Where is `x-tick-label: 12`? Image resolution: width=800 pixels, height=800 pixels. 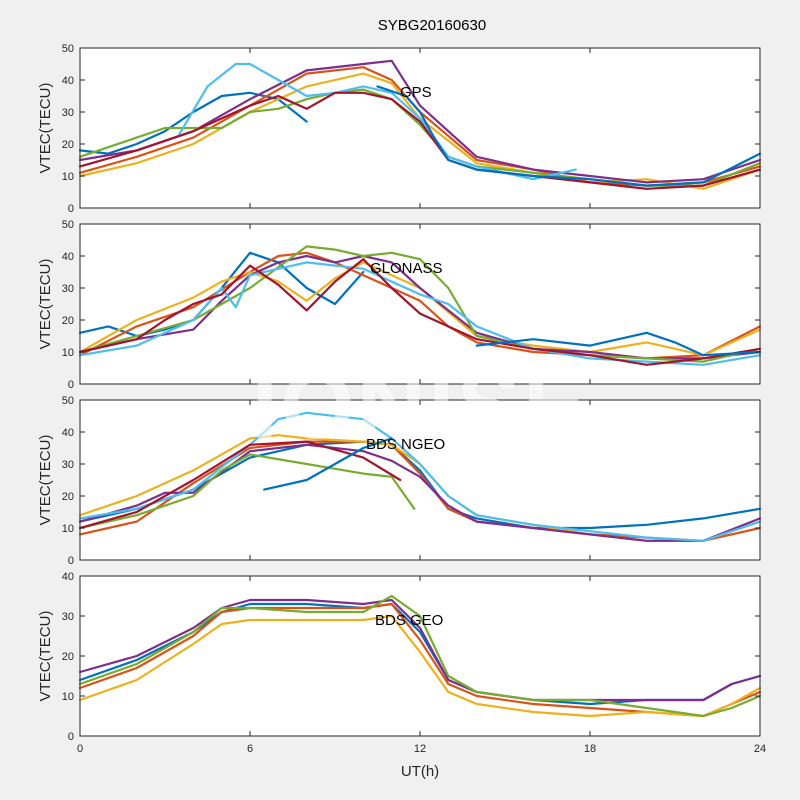 x-tick-label: 12 is located at coordinates (420, 749).